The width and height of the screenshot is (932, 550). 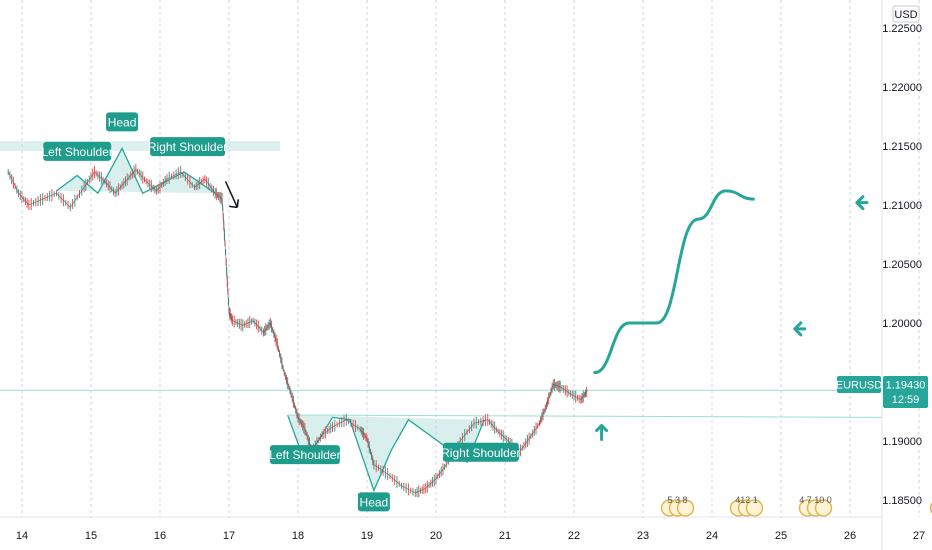 I want to click on time-tick-label: 22, so click(x=574, y=536).